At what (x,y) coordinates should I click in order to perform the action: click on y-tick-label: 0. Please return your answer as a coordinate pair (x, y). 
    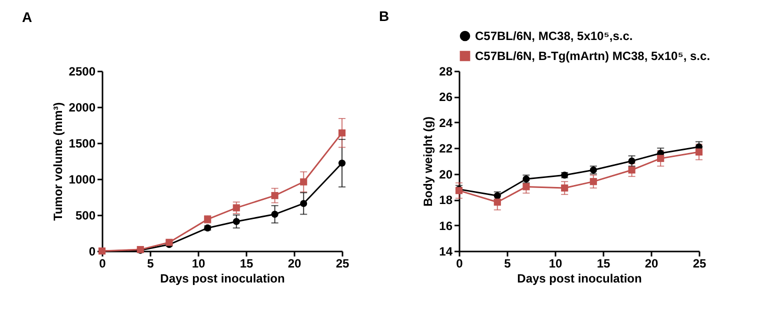
    Looking at the image, I should click on (92, 251).